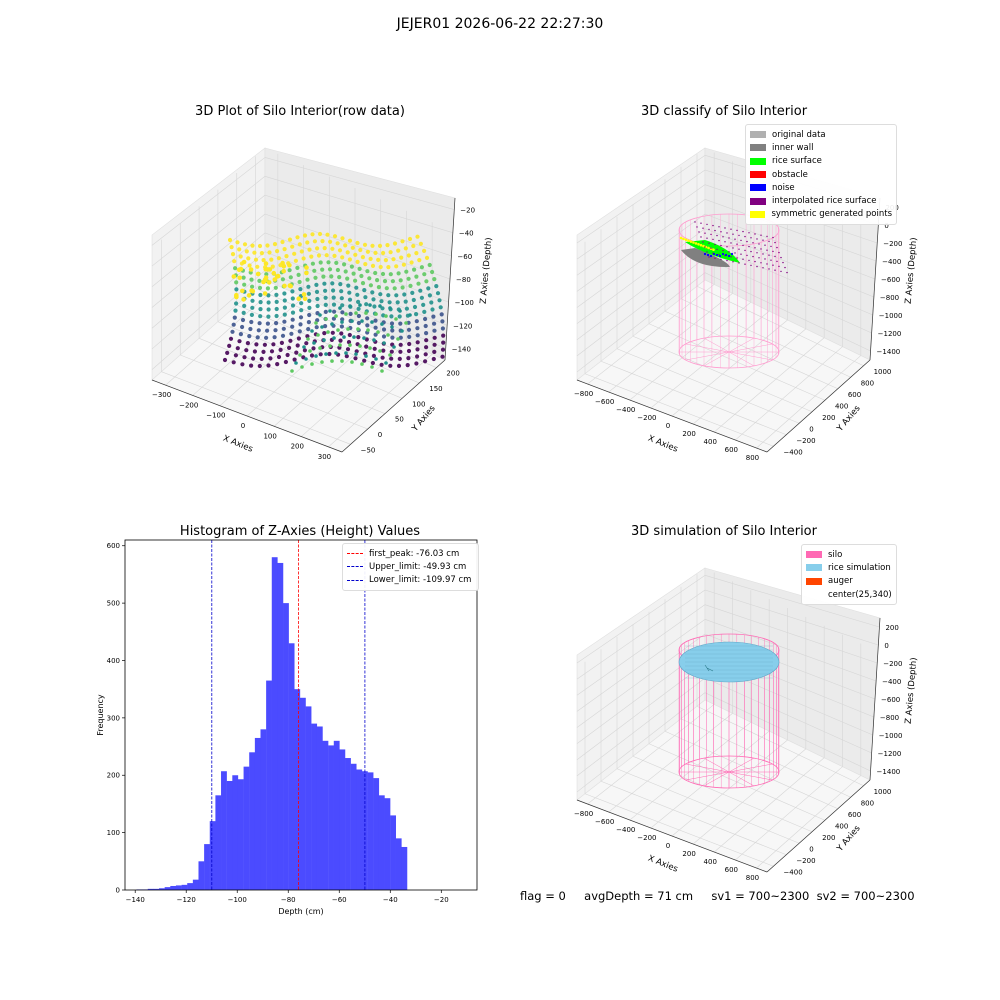  I want to click on classify-x-tick-label: 400, so click(710, 442).